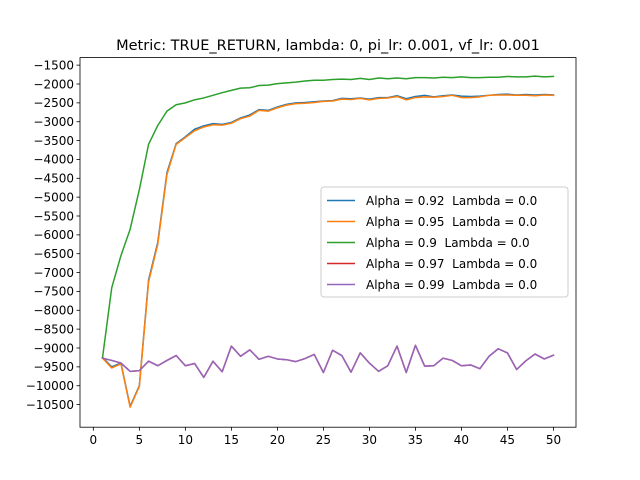 The height and width of the screenshot is (480, 640). I want to click on x-tick-label: 15, so click(231, 440).